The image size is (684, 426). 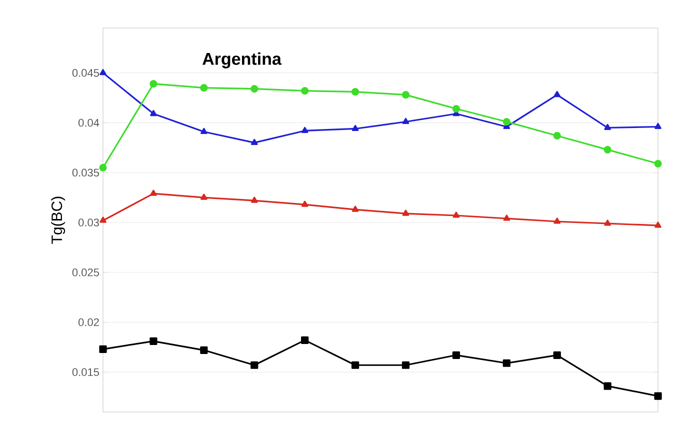 What do you see at coordinates (88, 222) in the screenshot?
I see `y-tick-label: 0.03` at bounding box center [88, 222].